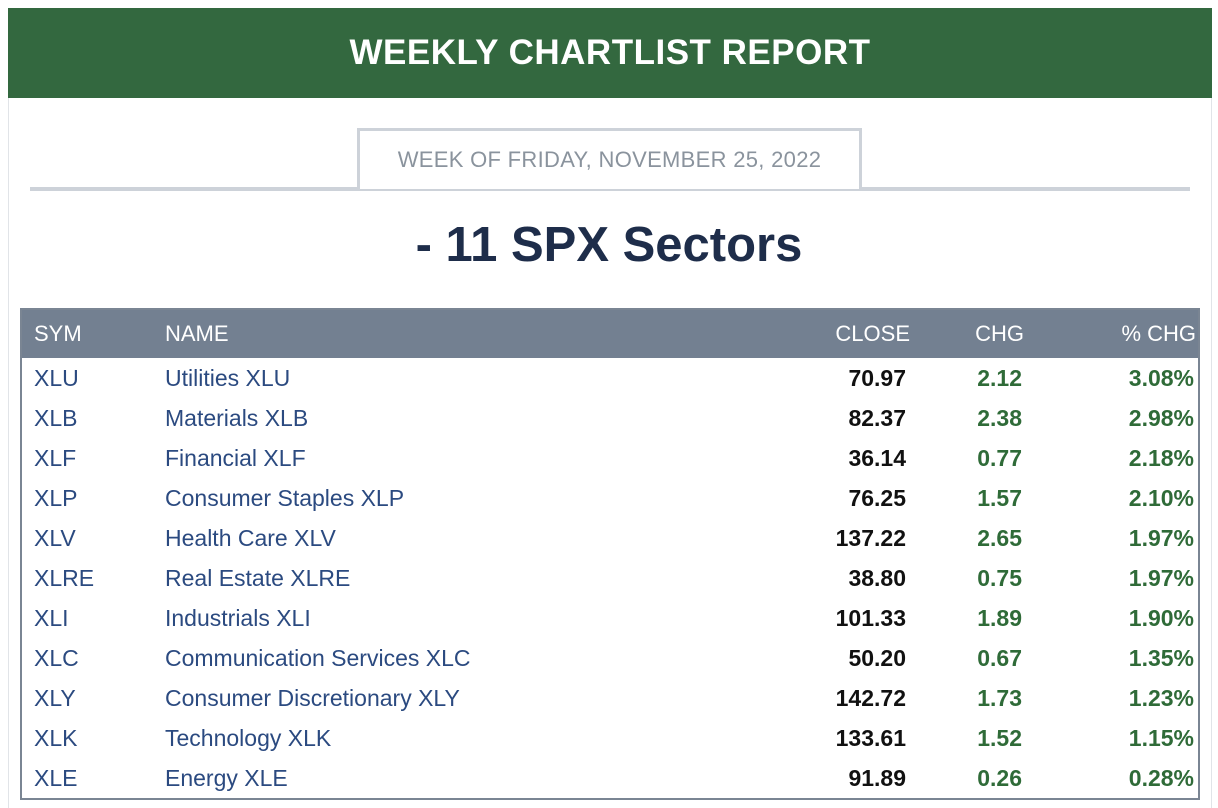 Image resolution: width=1218 pixels, height=808 pixels. Describe the element at coordinates (1161, 738) in the screenshot. I see `pct-change-value: 1.15%` at that location.